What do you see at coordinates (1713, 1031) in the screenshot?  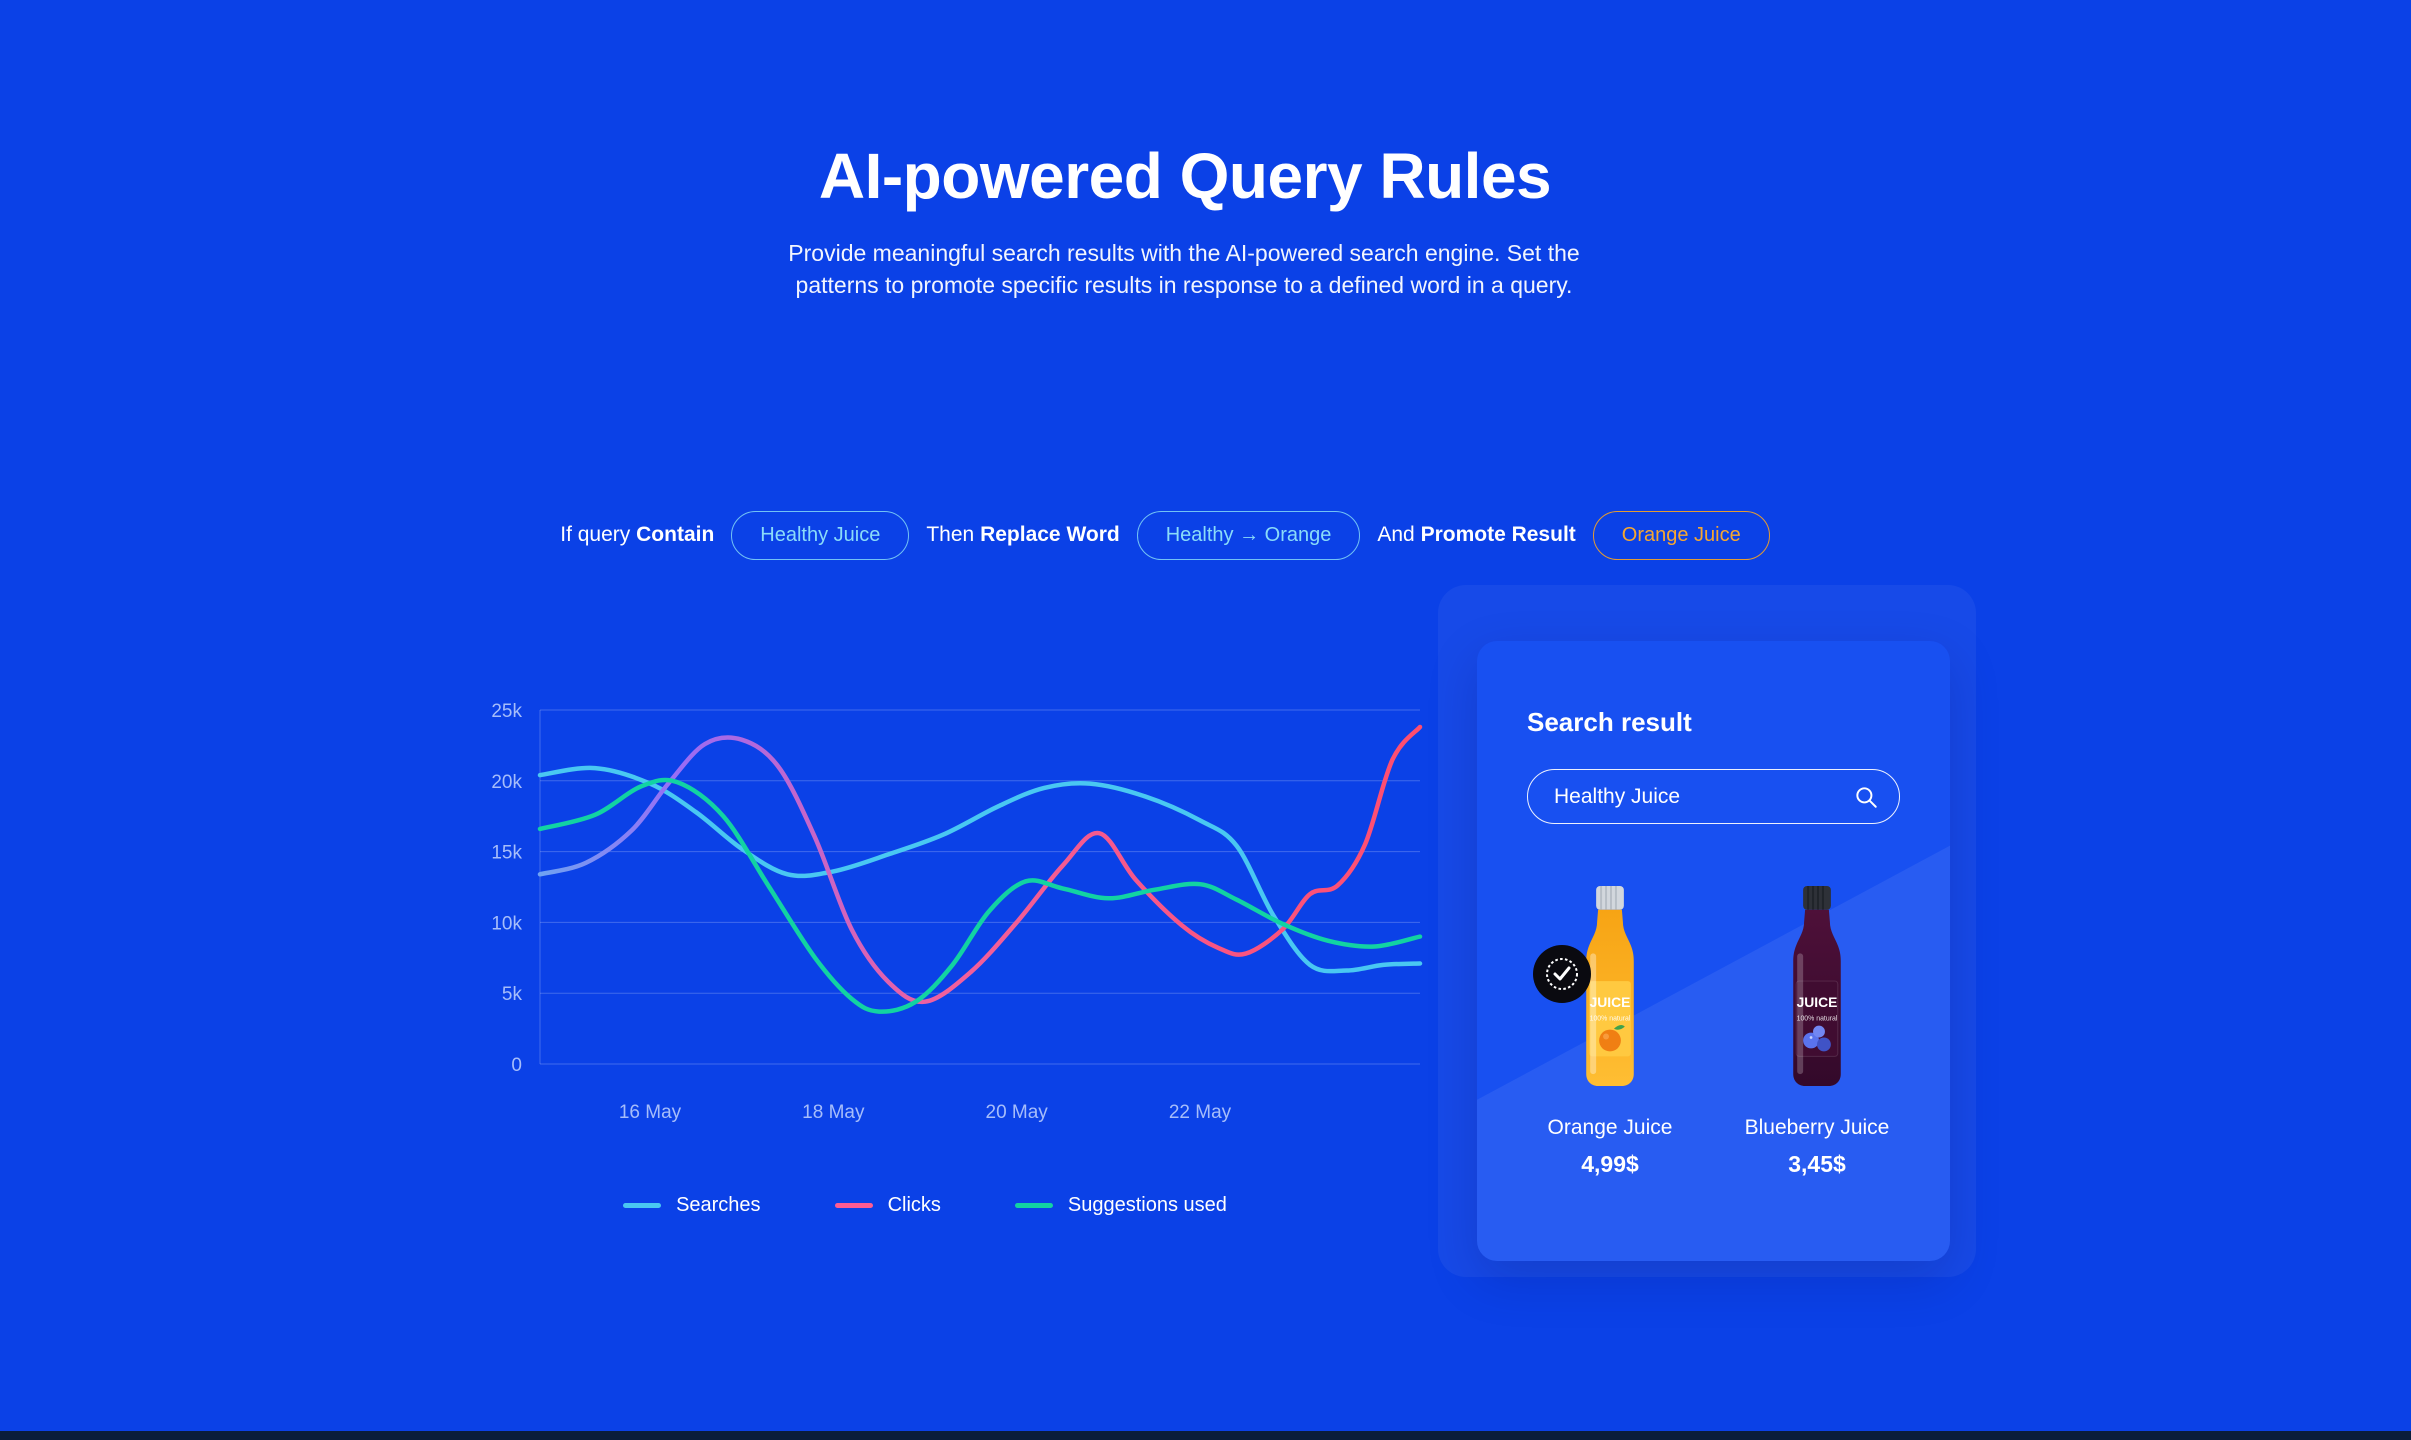 I see `product-results: JUICE 100% natural Orange Juice 4,99$` at bounding box center [1713, 1031].